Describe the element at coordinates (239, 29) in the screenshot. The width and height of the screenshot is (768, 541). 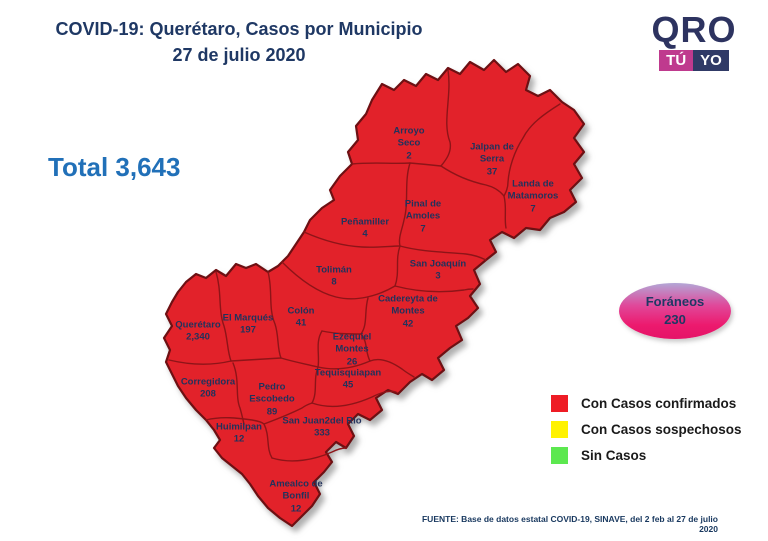
I see `title-line-1: COVID-19: Querétaro, Casos por Municipio` at that location.